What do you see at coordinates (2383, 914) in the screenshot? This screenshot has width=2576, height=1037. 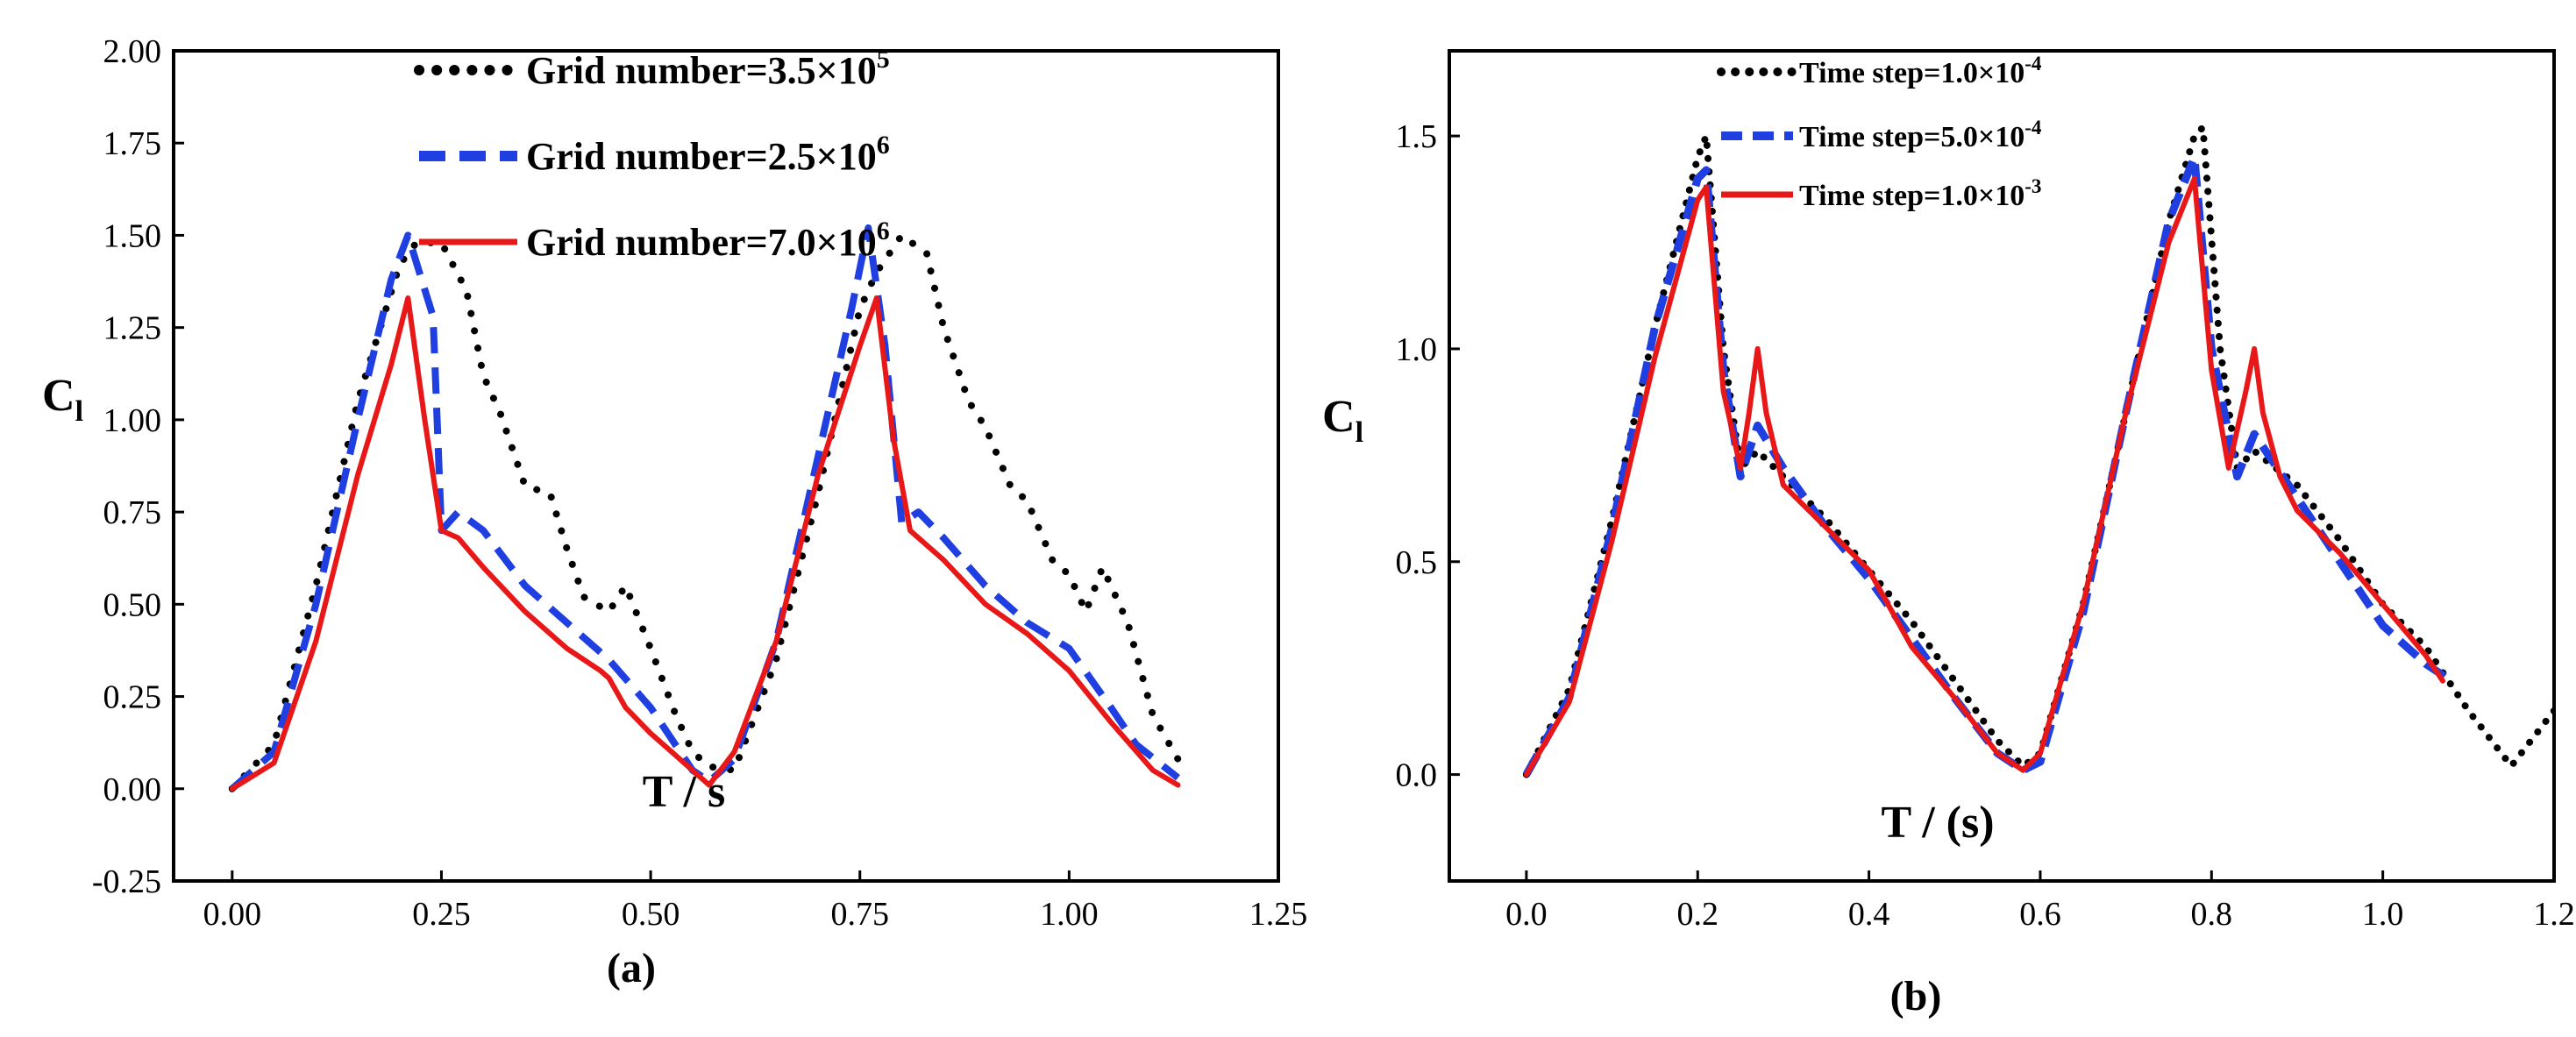 I see `x-tick-label: 1.0` at bounding box center [2383, 914].